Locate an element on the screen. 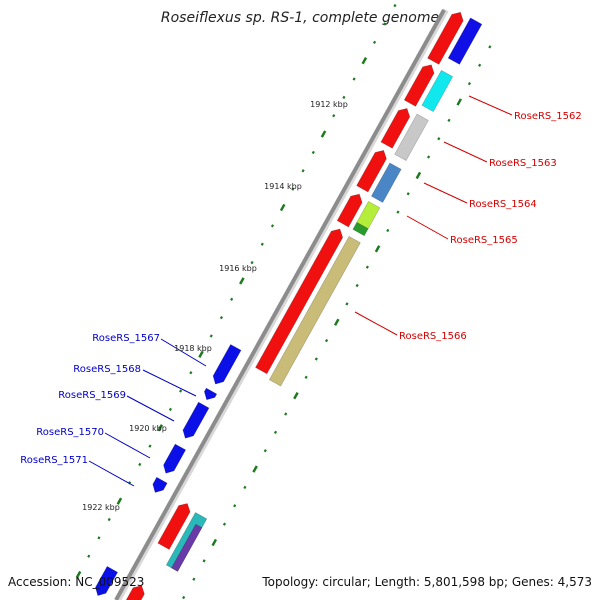  accession-label: Accession: NC_009523 is located at coordinates (76, 582).